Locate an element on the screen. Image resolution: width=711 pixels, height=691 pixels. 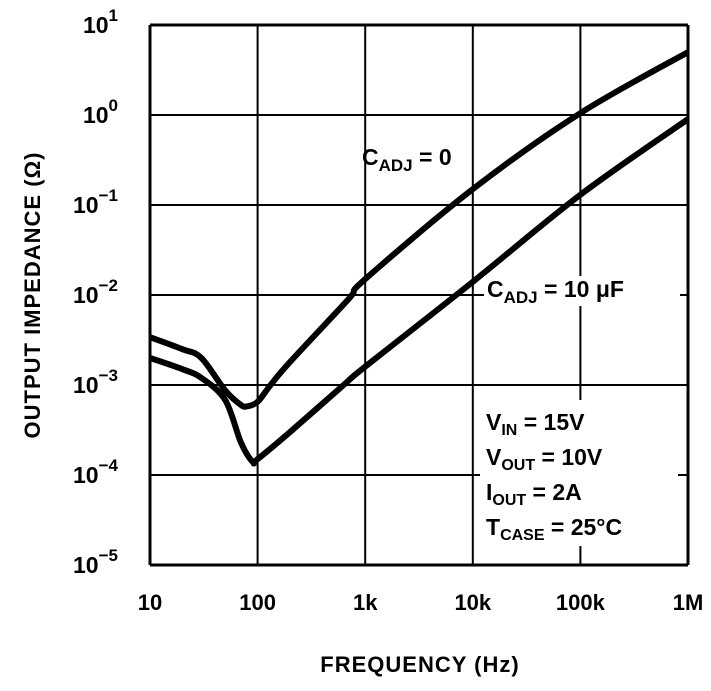
x-tick-label: 100k is located at coordinates (581, 602).